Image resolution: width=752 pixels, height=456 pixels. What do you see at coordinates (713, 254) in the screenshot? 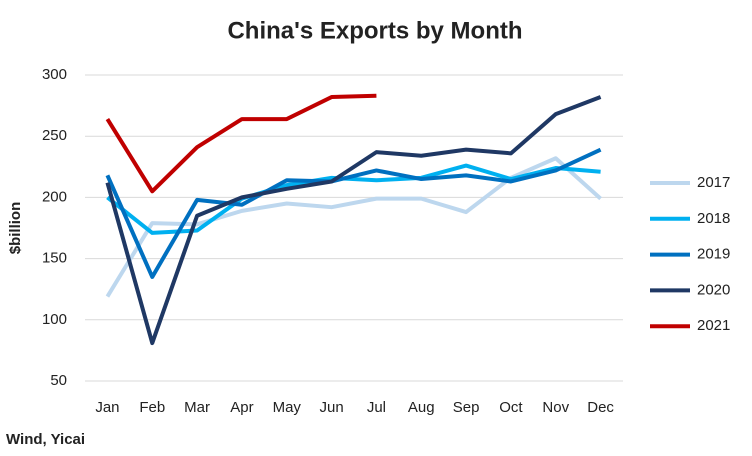
I see `legend-label: 2019` at bounding box center [713, 254].